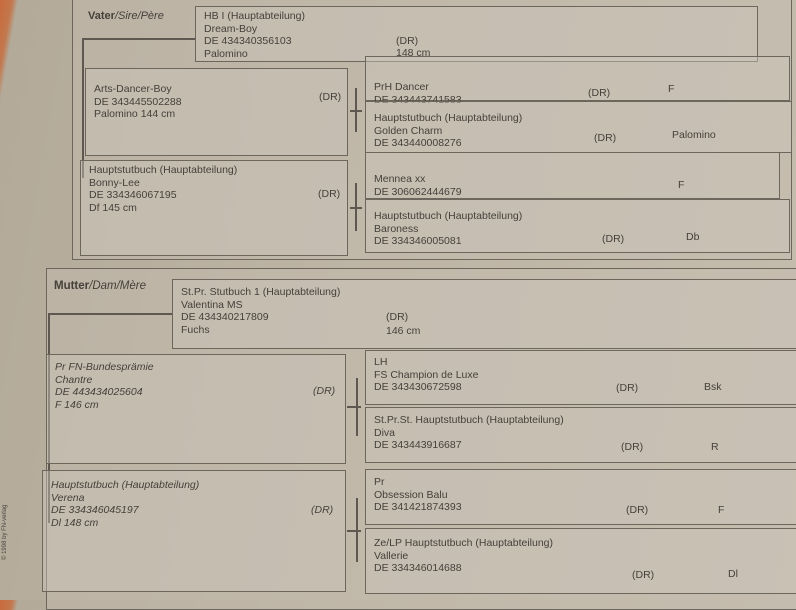 The image size is (796, 610). I want to click on sire-breed: (DR), so click(407, 41).